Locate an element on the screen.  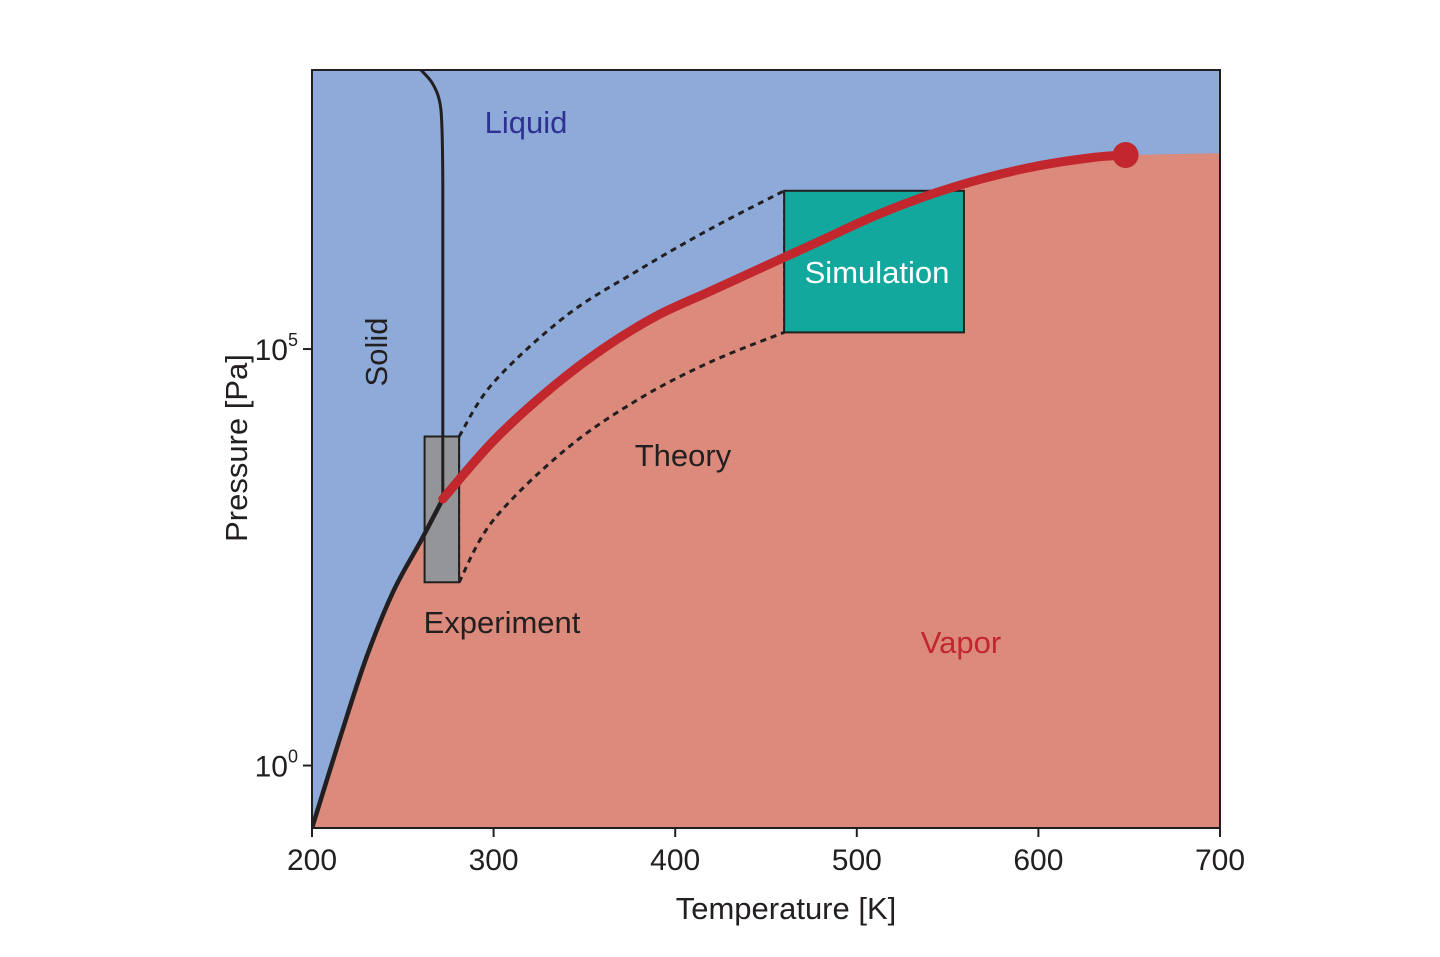
simulation-label: Simulation is located at coordinates (877, 272).